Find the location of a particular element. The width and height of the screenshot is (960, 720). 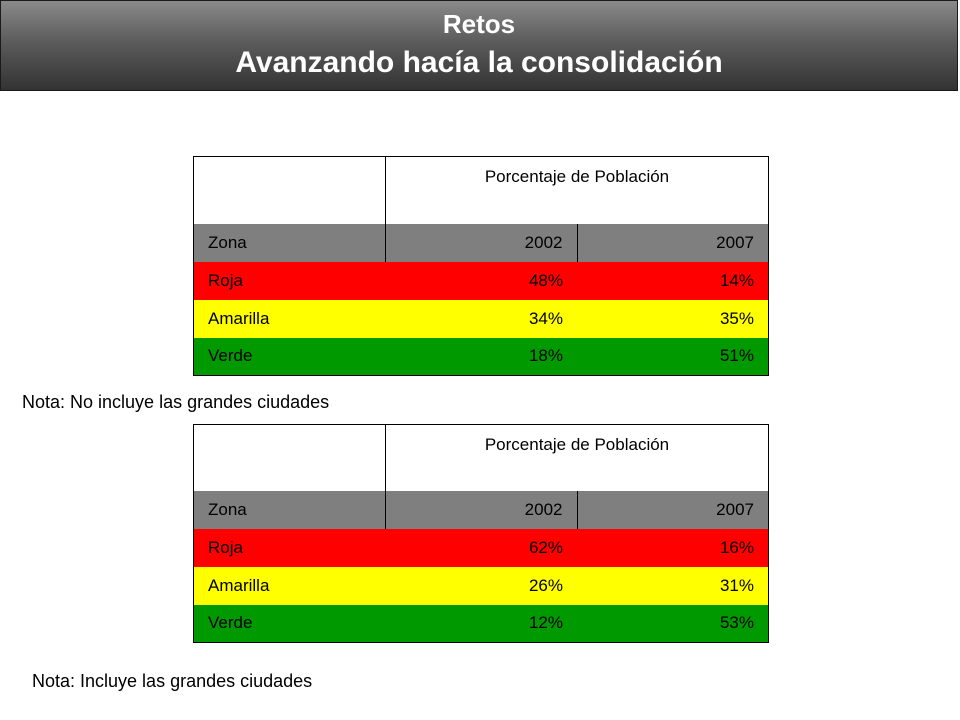

value-2002-cell: 26% is located at coordinates (481, 585).